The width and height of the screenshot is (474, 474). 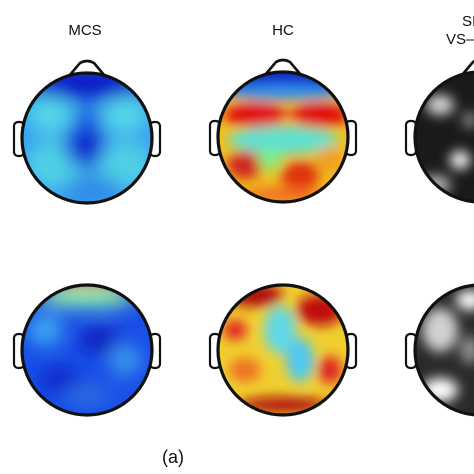 I want to click on topomap-hc-top, so click(x=283, y=131).